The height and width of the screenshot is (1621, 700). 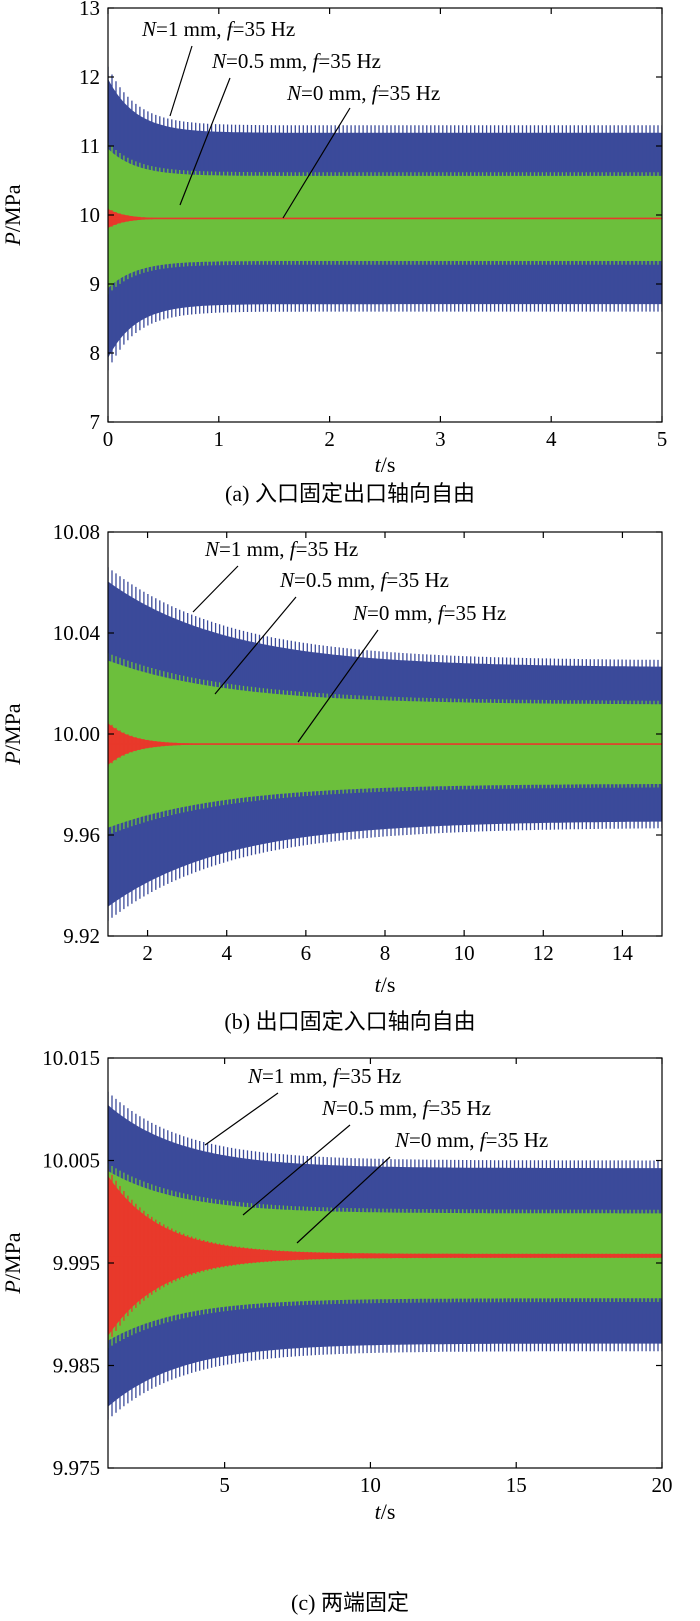 What do you see at coordinates (385, 953) in the screenshot?
I see `x-tick-label: 8` at bounding box center [385, 953].